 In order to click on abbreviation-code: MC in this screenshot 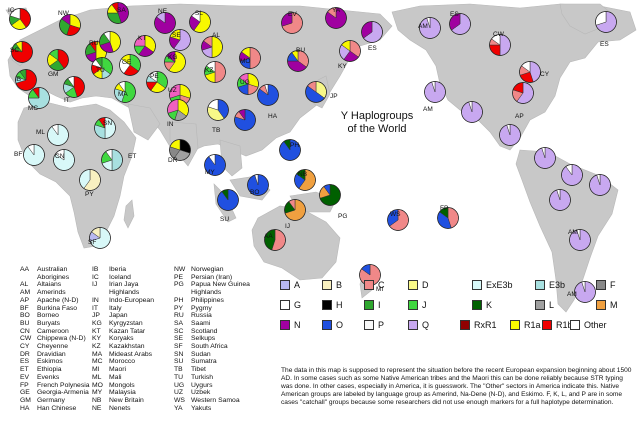, I will do `click(97, 362)`.